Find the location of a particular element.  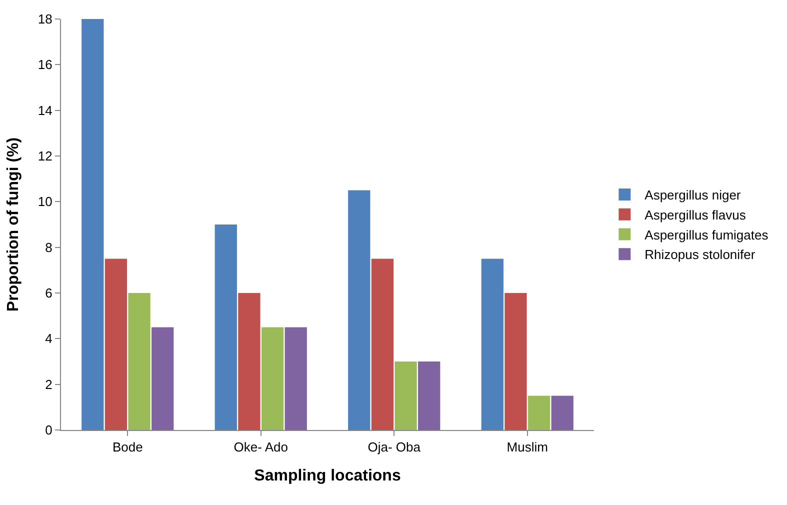

x-tick-label: Muslim is located at coordinates (527, 447).